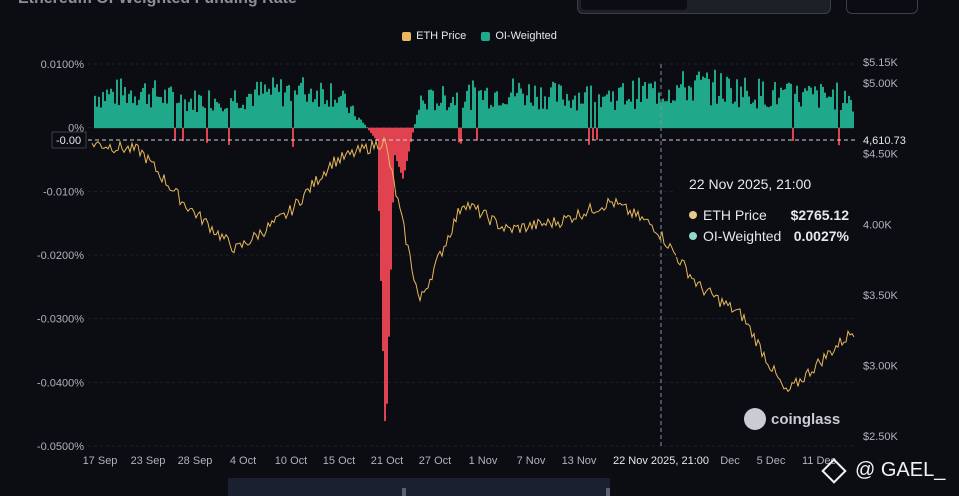 This screenshot has width=959, height=496. I want to click on top-bar: Ethereum OI-Weighted Funding Rate, so click(479, 7).